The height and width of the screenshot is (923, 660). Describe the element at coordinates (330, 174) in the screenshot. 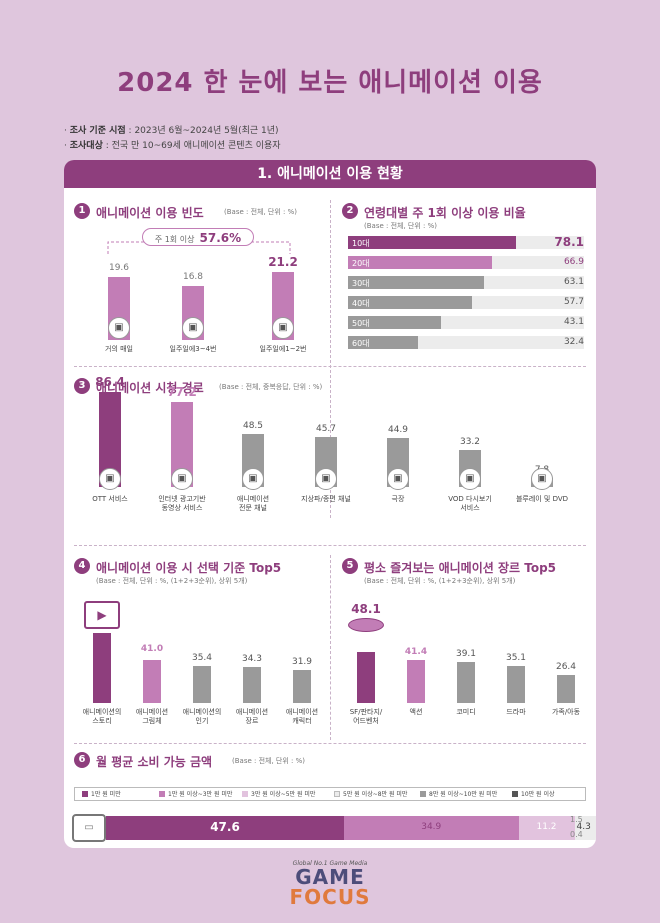

I see `section-title: 1. 애니메이션 이용 현황` at that location.